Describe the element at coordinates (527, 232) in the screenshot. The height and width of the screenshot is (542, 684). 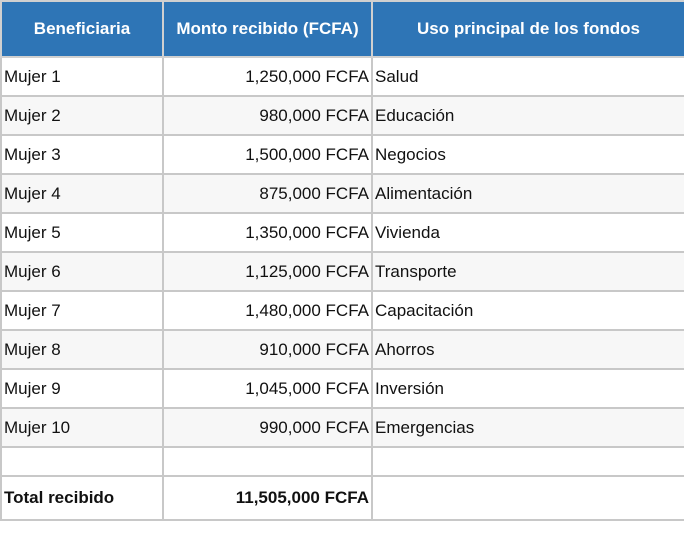
I see `cell-uso: Vivienda` at that location.